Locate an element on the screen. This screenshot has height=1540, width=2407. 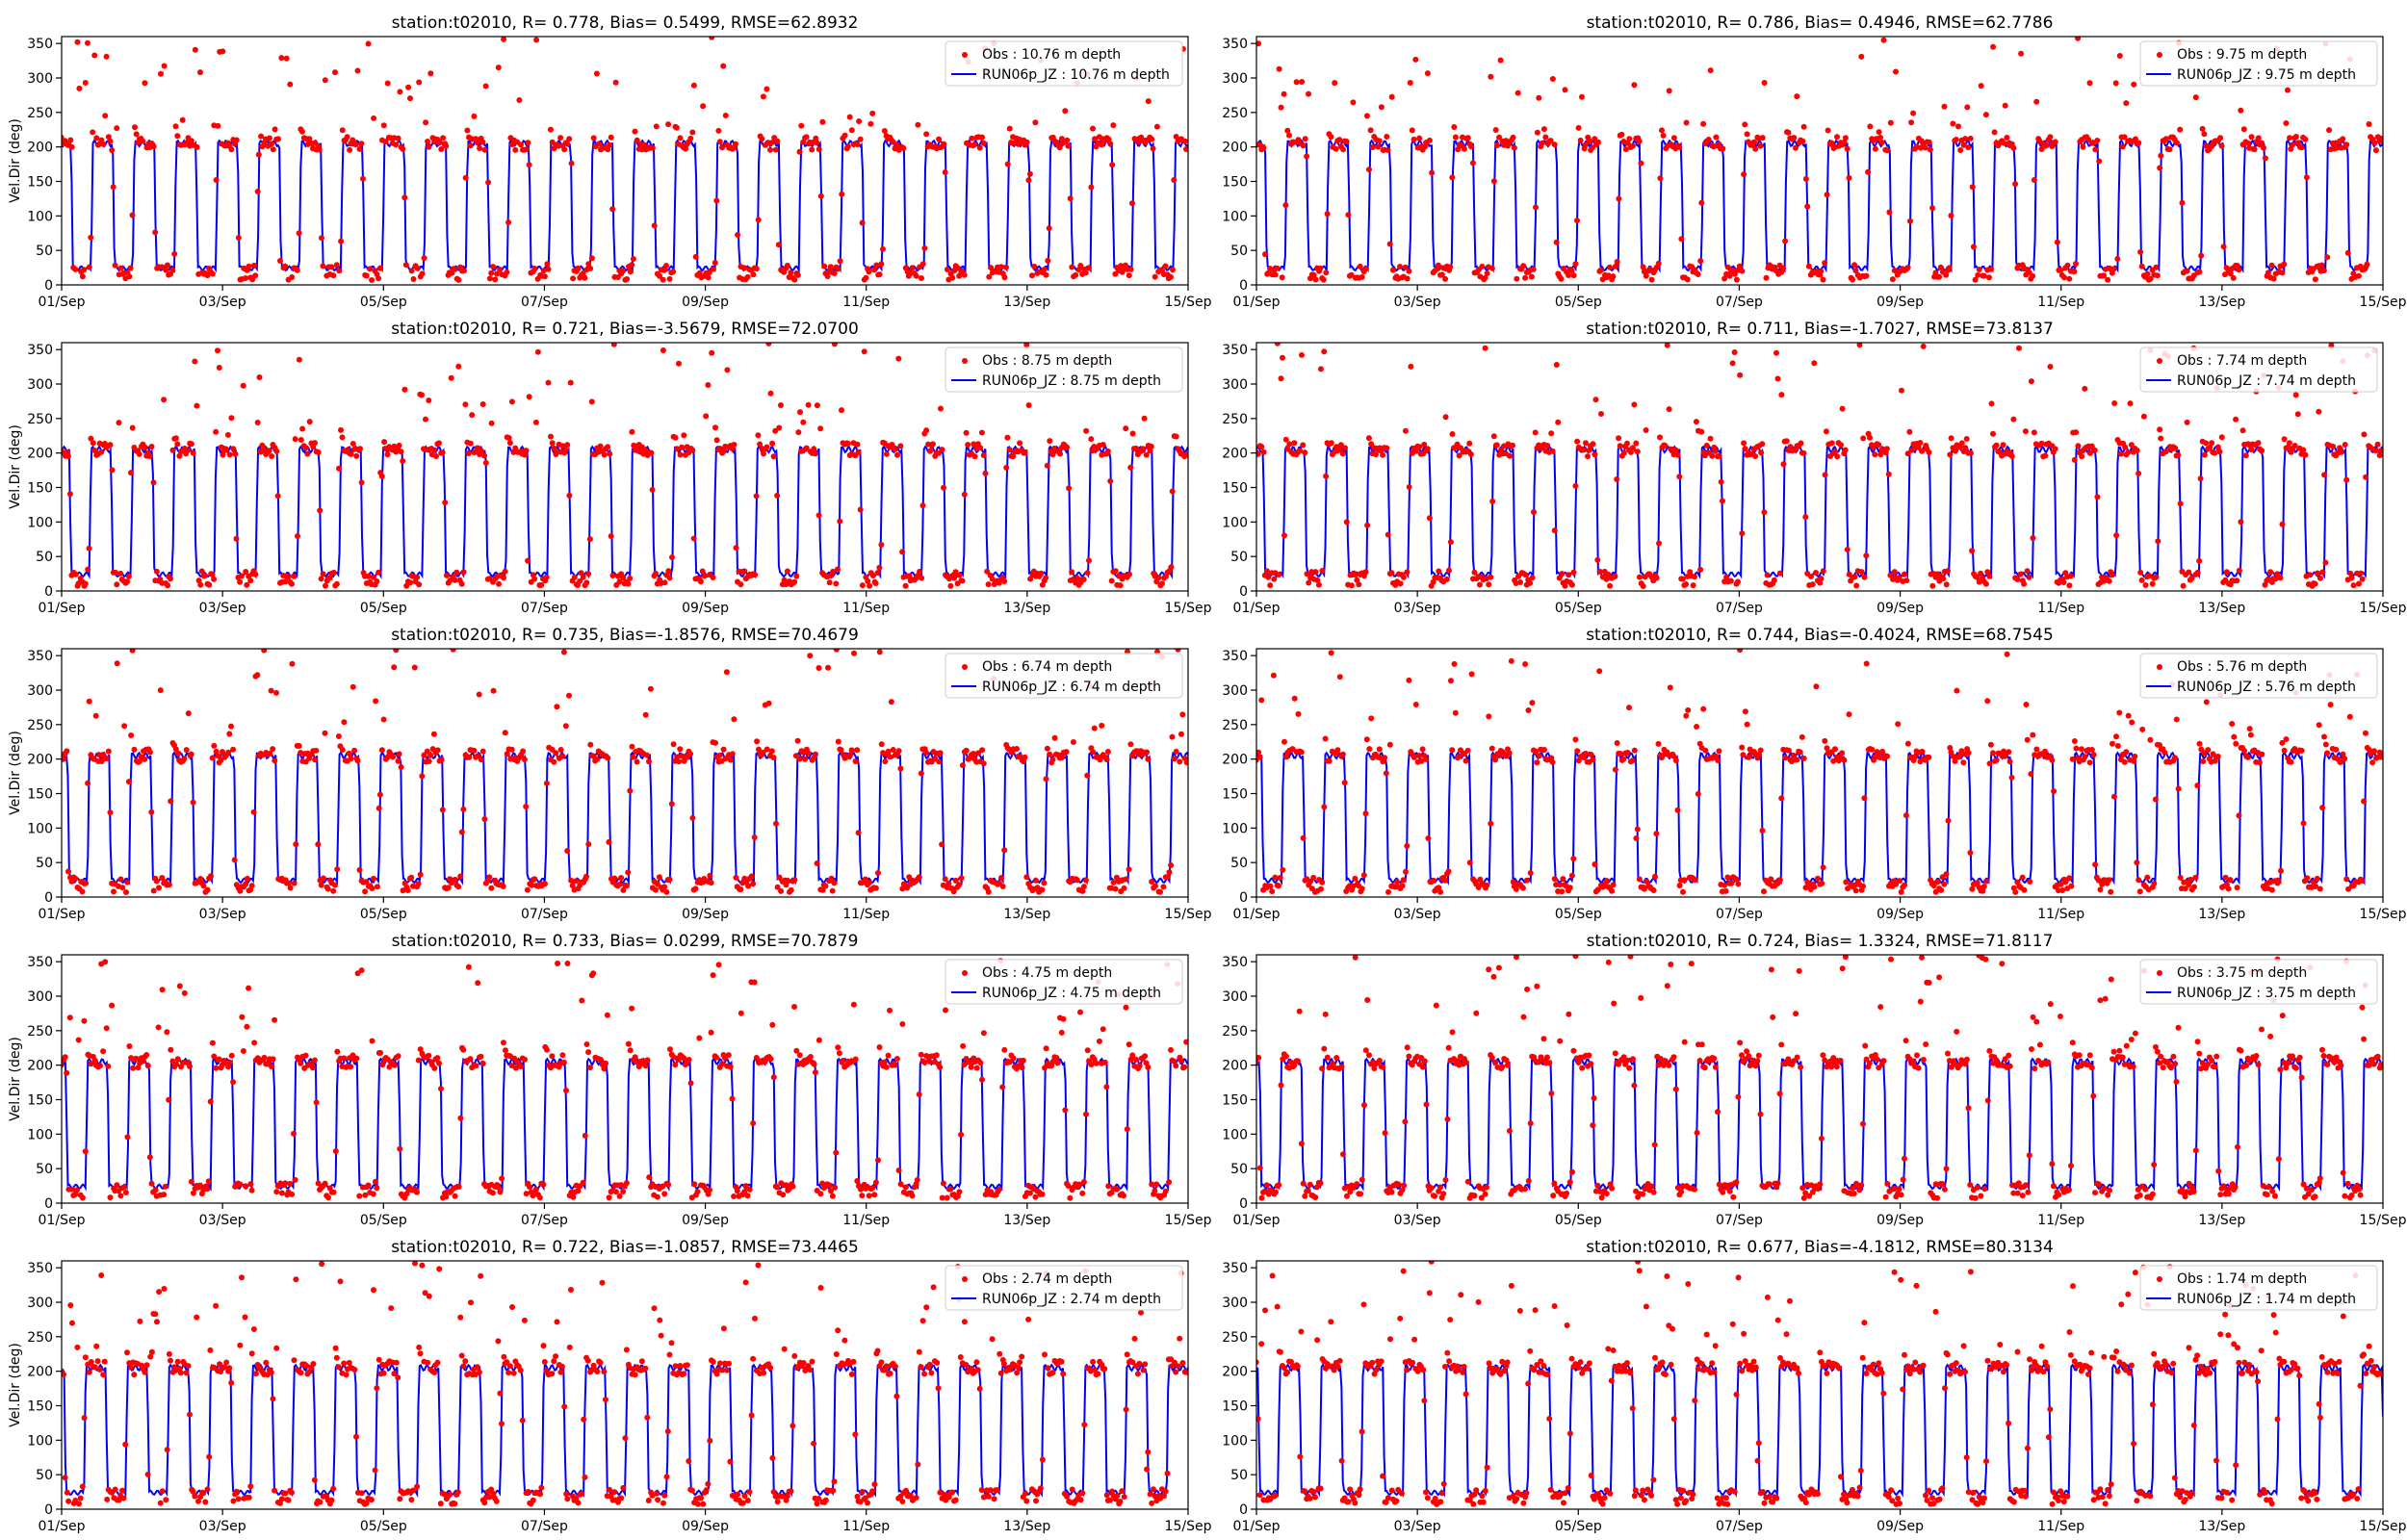
x-tick-label: 13/Sep is located at coordinates (1026, 914).